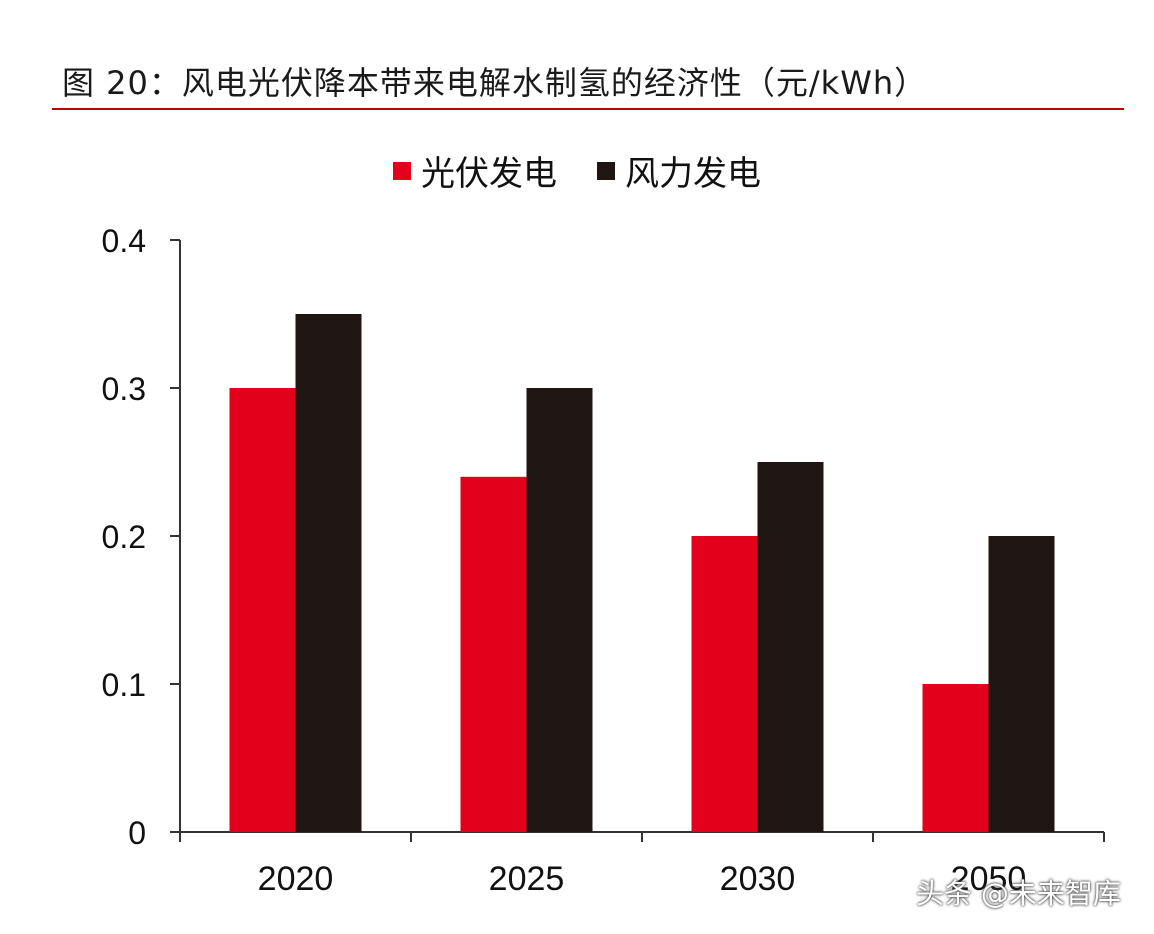 This screenshot has width=1154, height=934. Describe the element at coordinates (527, 879) in the screenshot. I see `x-tick-label: 2025` at that location.